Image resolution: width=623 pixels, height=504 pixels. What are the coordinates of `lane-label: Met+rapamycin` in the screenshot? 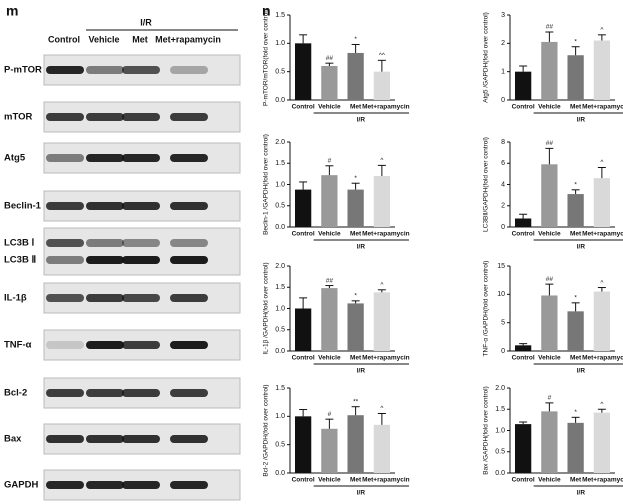 It's located at (188, 39).